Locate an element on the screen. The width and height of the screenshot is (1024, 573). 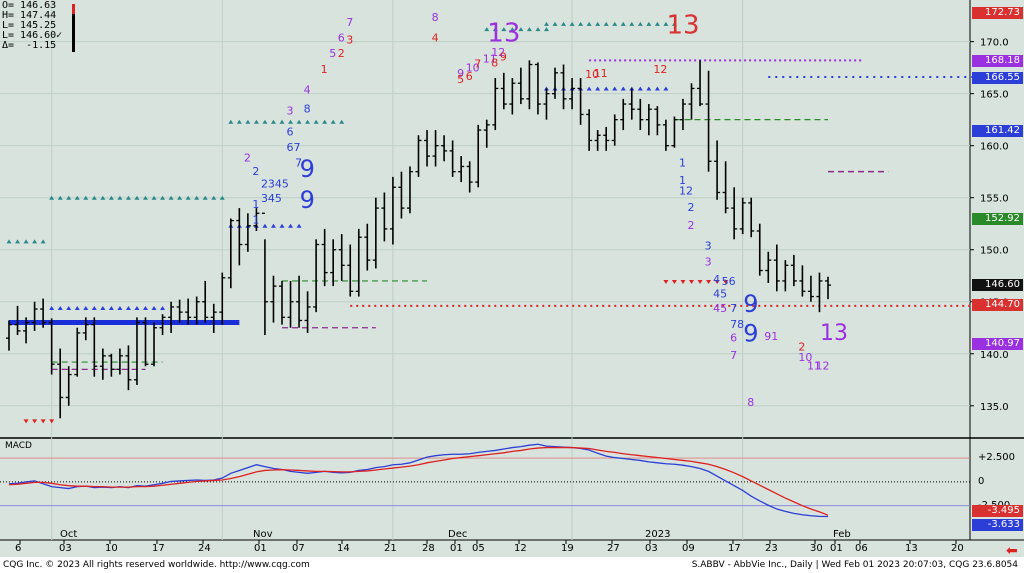
td-count-label: 67 is located at coordinates (294, 147).